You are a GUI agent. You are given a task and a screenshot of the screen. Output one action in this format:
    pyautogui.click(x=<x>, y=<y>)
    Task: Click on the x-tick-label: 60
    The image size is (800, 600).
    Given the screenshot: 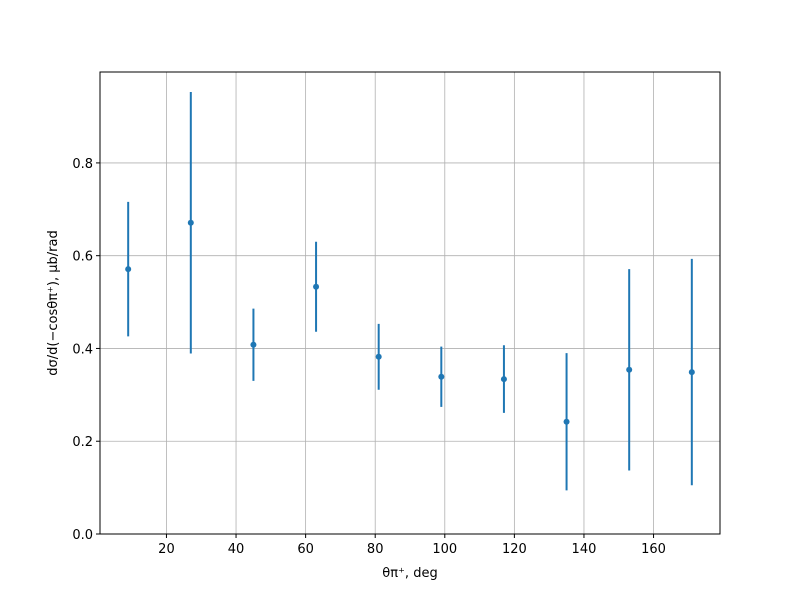 What is the action you would take?
    pyautogui.click(x=305, y=549)
    